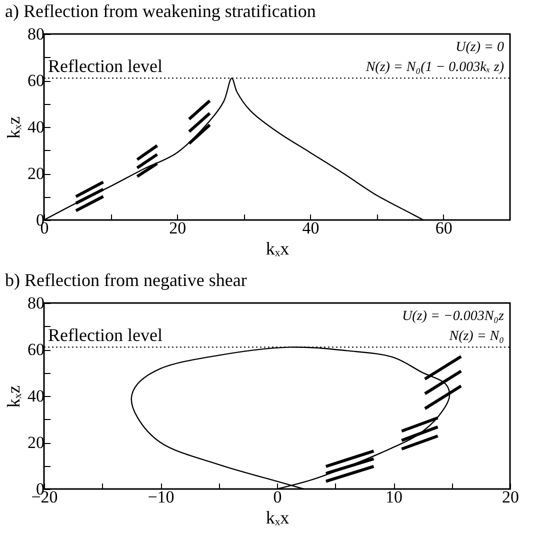 This screenshot has width=542, height=545. I want to click on chart-title: a) Reflection from weakening stratification, so click(160, 11).